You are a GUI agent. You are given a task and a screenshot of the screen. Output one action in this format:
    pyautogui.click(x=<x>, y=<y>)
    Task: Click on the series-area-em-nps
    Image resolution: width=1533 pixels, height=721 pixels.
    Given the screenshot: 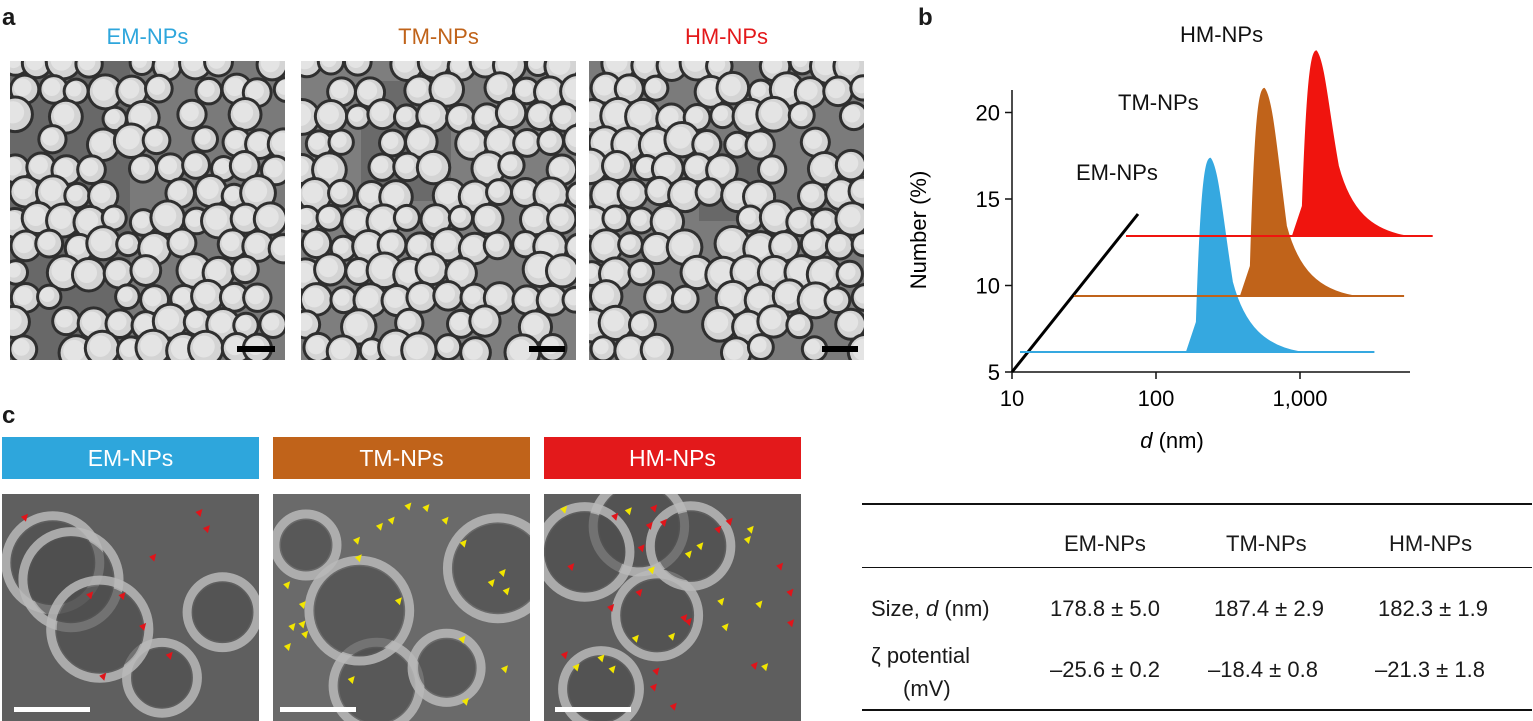 What is the action you would take?
    pyautogui.click(x=1243, y=255)
    